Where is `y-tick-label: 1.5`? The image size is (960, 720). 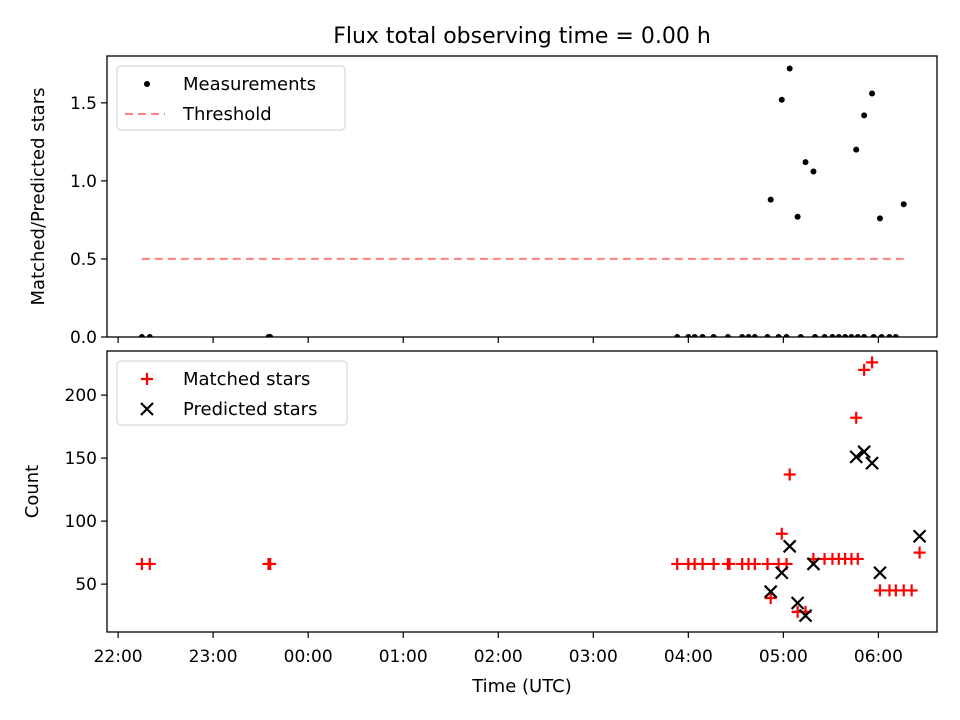 y-tick-label: 1.5 is located at coordinates (83, 104).